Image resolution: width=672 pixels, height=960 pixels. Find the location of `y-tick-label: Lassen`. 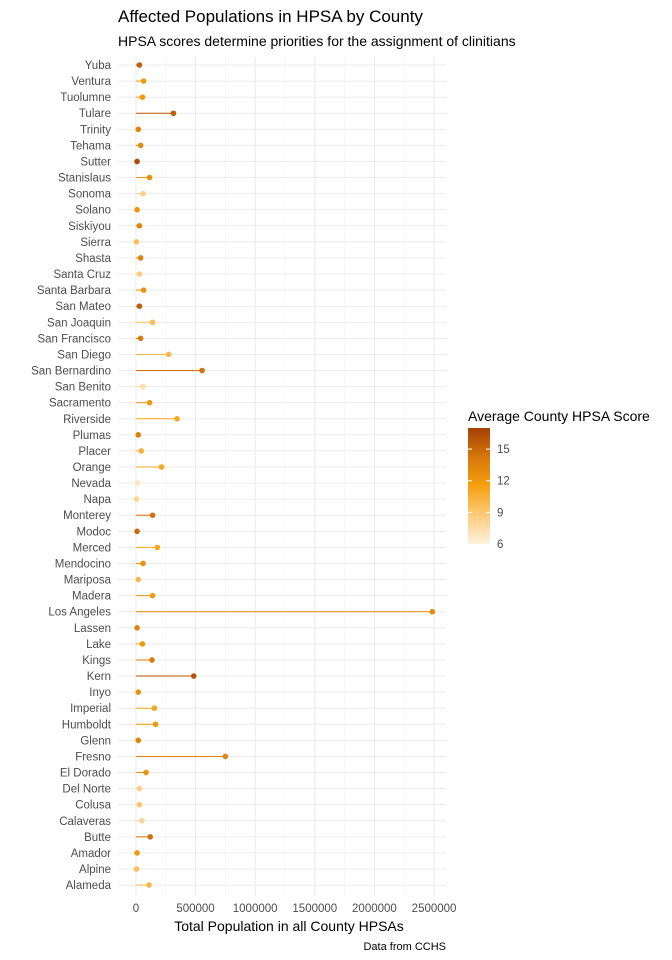

y-tick-label: Lassen is located at coordinates (92, 629).